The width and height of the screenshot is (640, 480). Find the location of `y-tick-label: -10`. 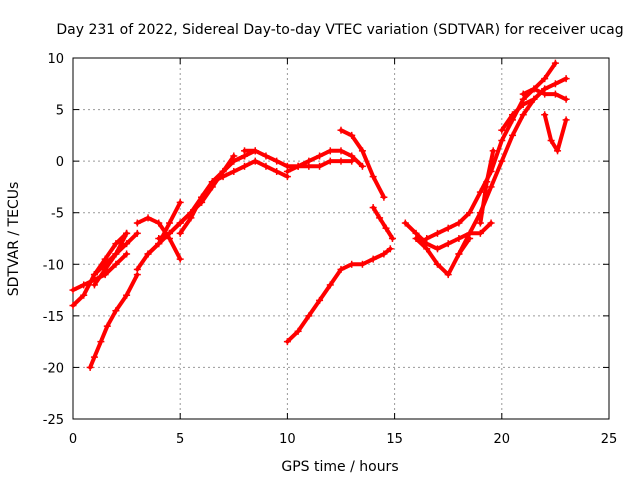

y-tick-label: -10 is located at coordinates (53, 265).